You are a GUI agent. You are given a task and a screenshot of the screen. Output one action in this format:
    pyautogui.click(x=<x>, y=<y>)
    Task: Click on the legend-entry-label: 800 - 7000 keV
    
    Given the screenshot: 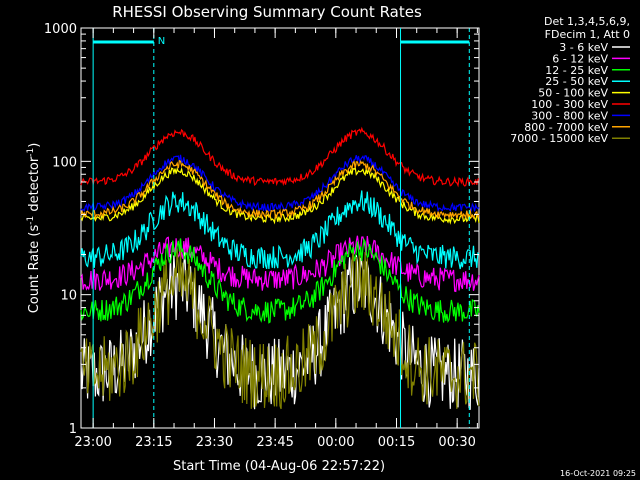 What is the action you would take?
    pyautogui.click(x=566, y=127)
    